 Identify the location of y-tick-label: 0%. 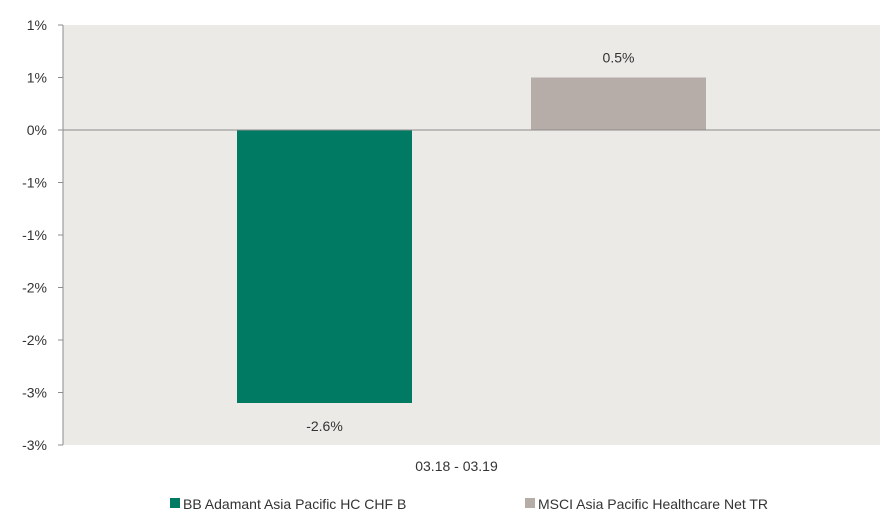
(37, 130).